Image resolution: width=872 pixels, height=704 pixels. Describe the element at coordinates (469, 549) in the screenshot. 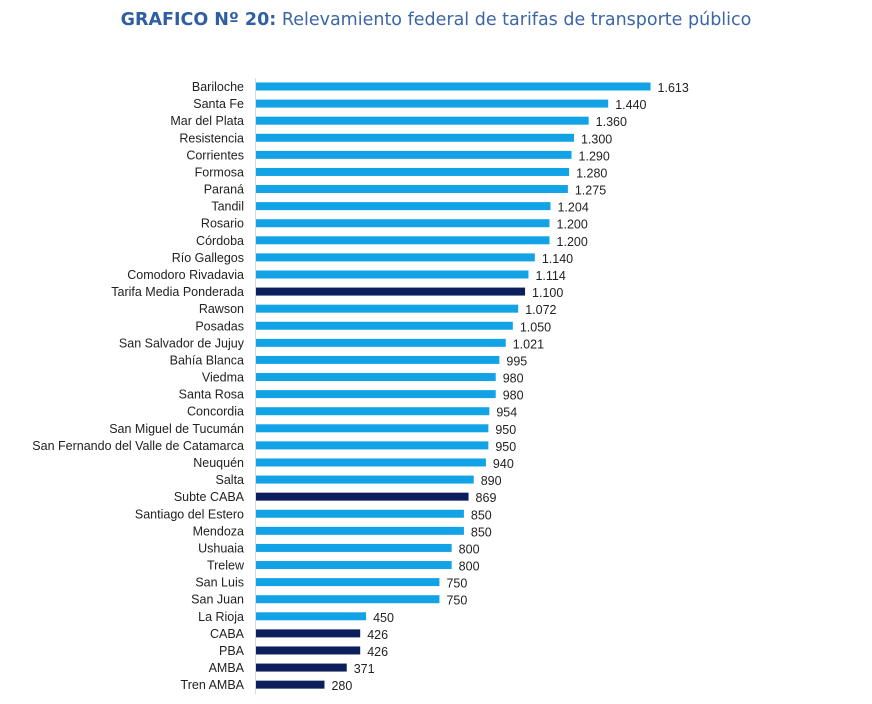

I see `value-label: 800` at that location.